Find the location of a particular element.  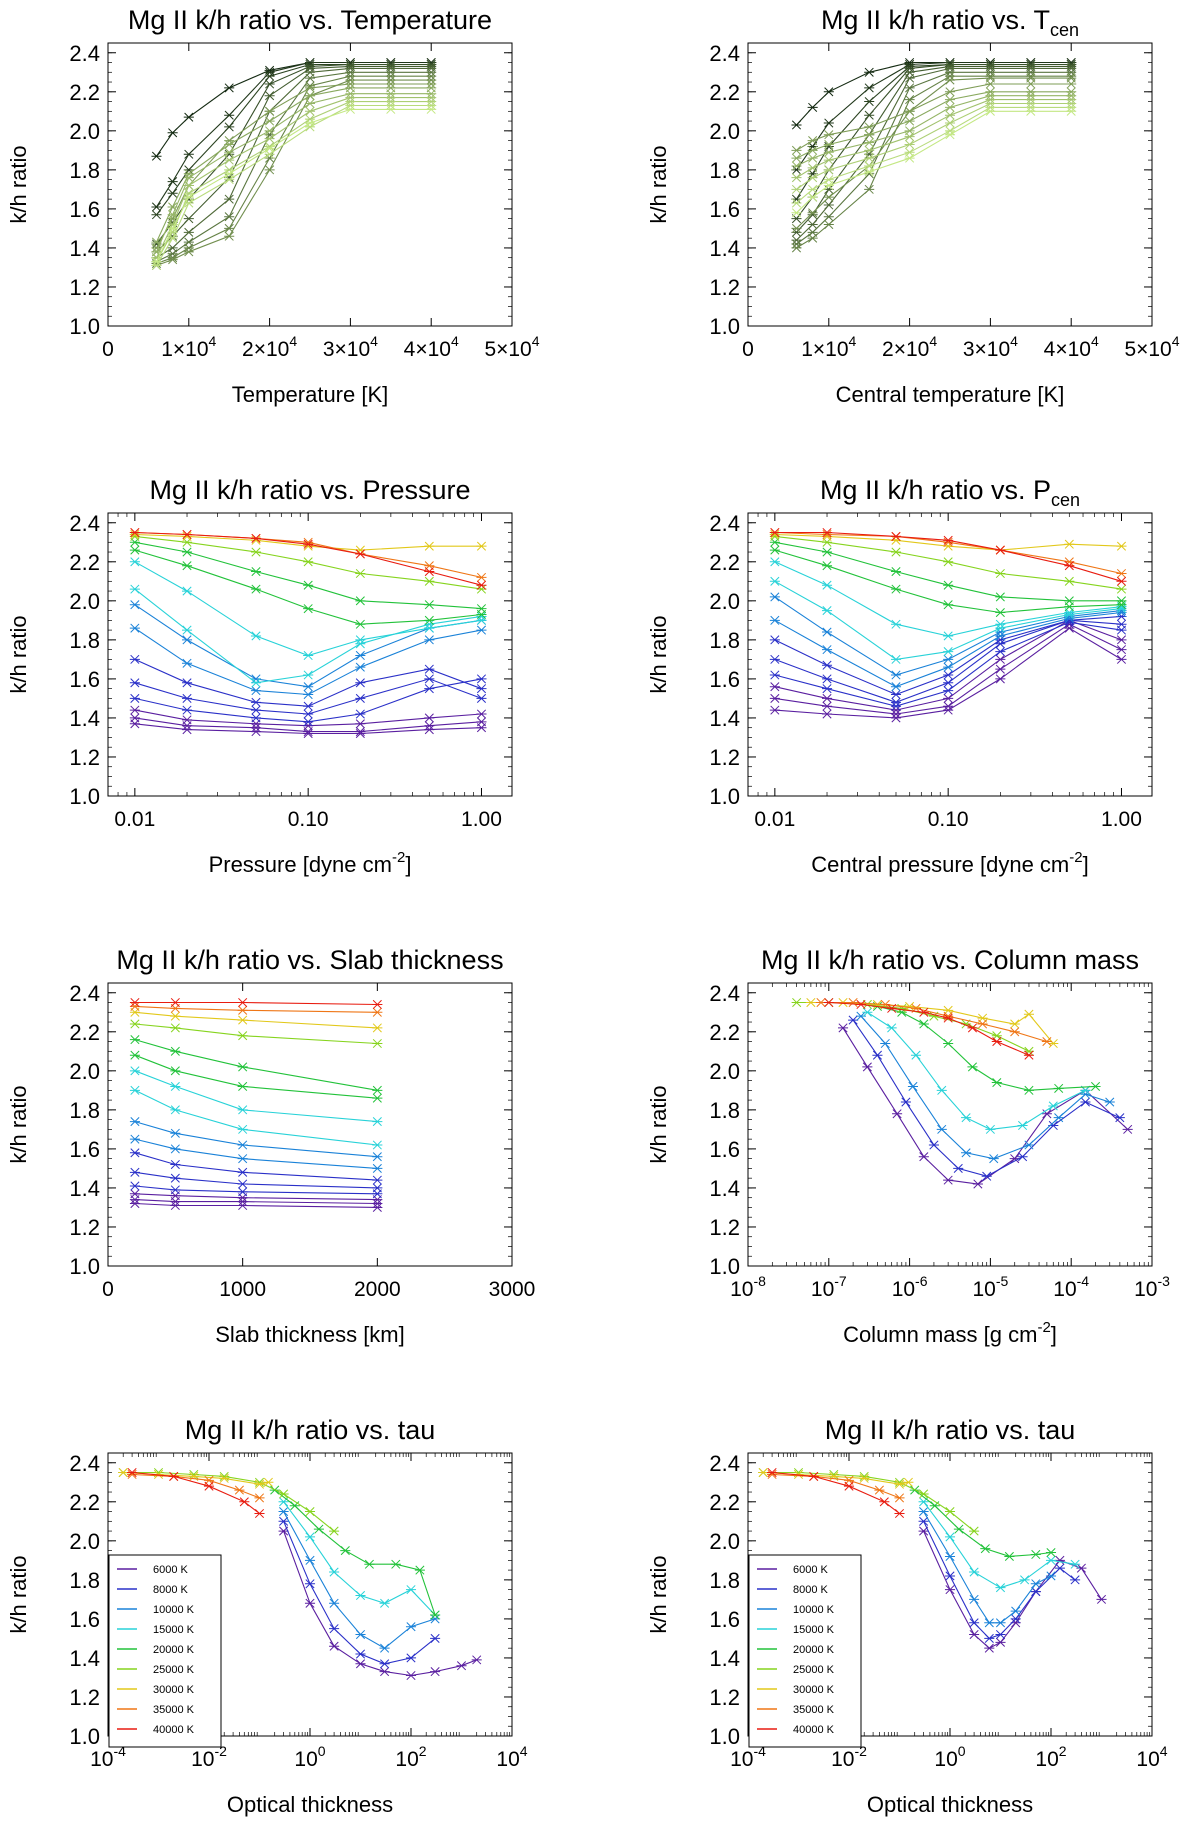

x-tick-label: 3000 is located at coordinates (512, 1289).